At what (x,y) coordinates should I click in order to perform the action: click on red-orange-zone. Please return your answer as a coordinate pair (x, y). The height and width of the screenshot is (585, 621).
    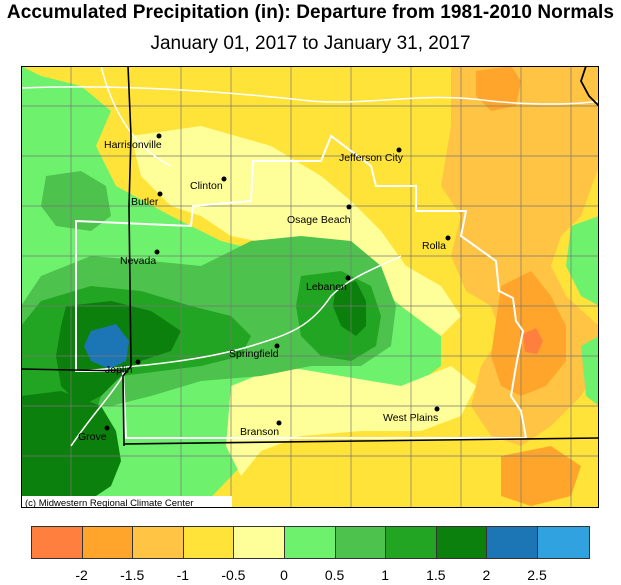
    Looking at the image, I should click on (533, 341).